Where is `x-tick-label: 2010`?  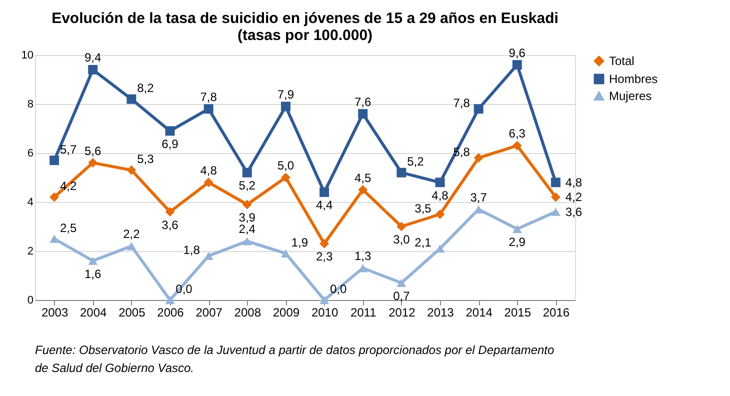 x-tick-label: 2010 is located at coordinates (324, 313).